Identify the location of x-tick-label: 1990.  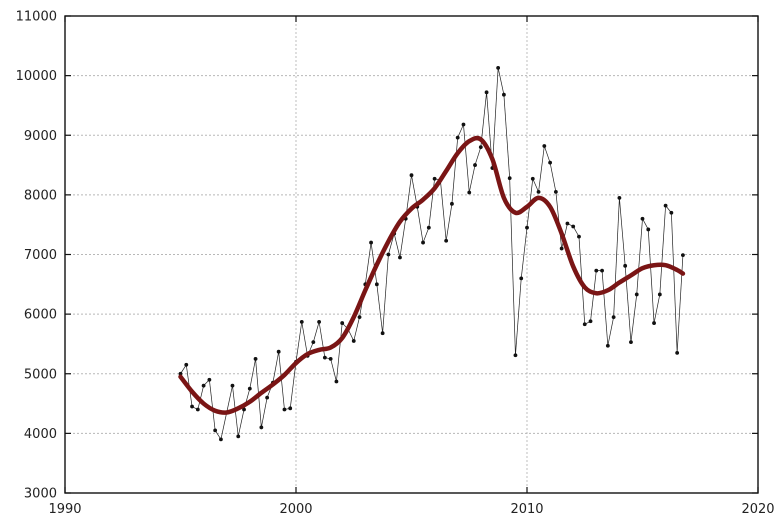
(64, 509).